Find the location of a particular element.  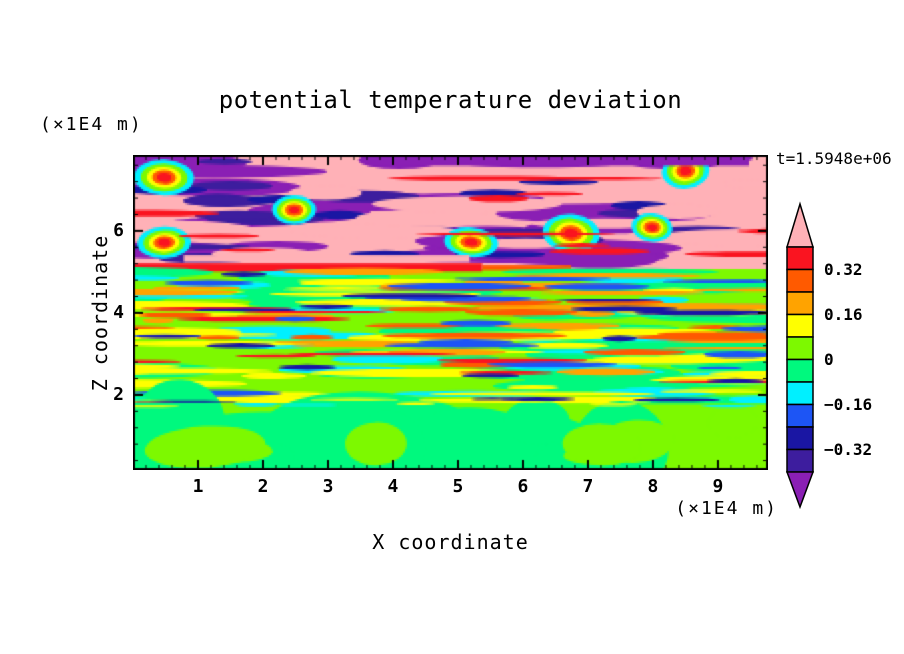

colorbar-label: −0.16 is located at coordinates (848, 404).